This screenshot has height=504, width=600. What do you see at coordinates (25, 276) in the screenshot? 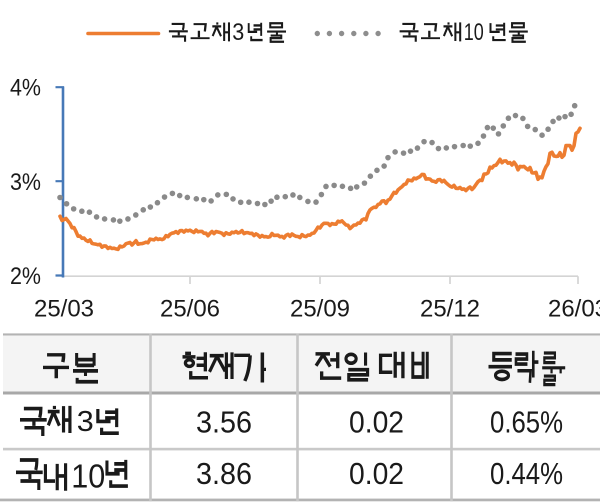
I see `svg-text: 2%` at bounding box center [25, 276].